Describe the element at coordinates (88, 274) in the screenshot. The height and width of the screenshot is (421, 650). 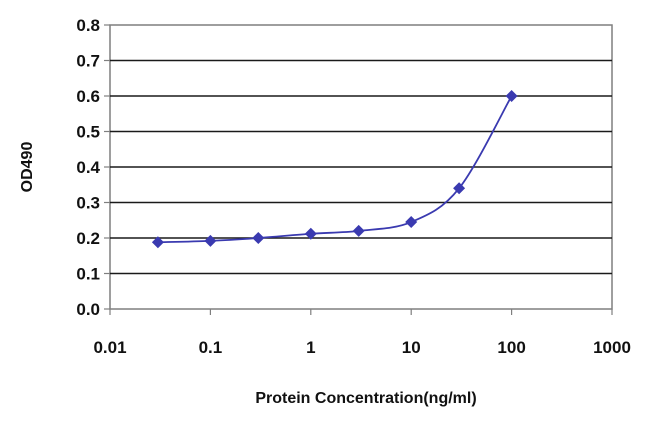
I see `y-tick-label: 0.1` at that location.